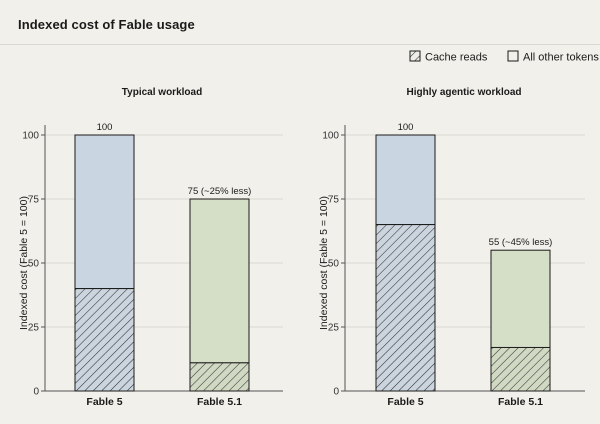 The width and height of the screenshot is (600, 424). What do you see at coordinates (106, 24) in the screenshot?
I see `page-title: Indexed cost of Fable usage` at bounding box center [106, 24].